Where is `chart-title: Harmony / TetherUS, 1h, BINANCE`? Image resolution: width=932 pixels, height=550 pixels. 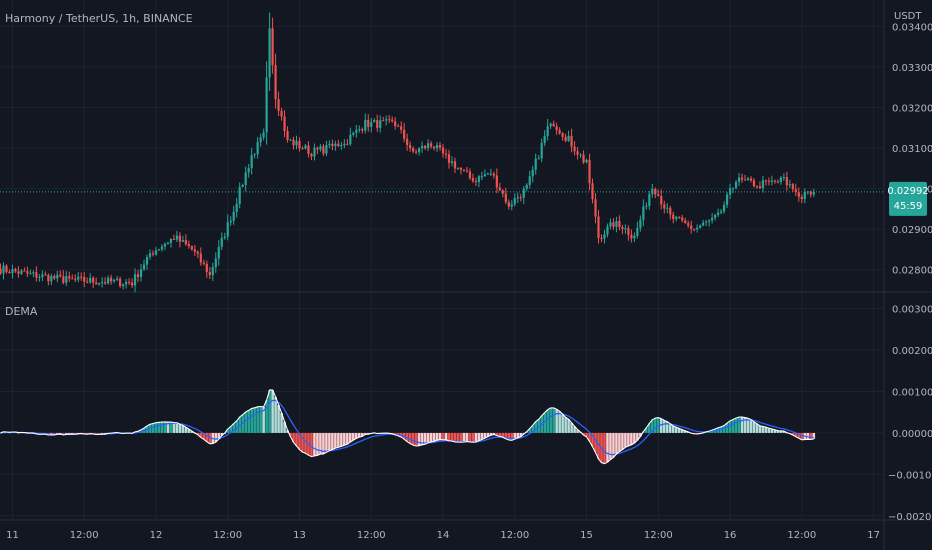
chart-title: Harmony / TetherUS, 1h, BINANCE is located at coordinates (99, 18).